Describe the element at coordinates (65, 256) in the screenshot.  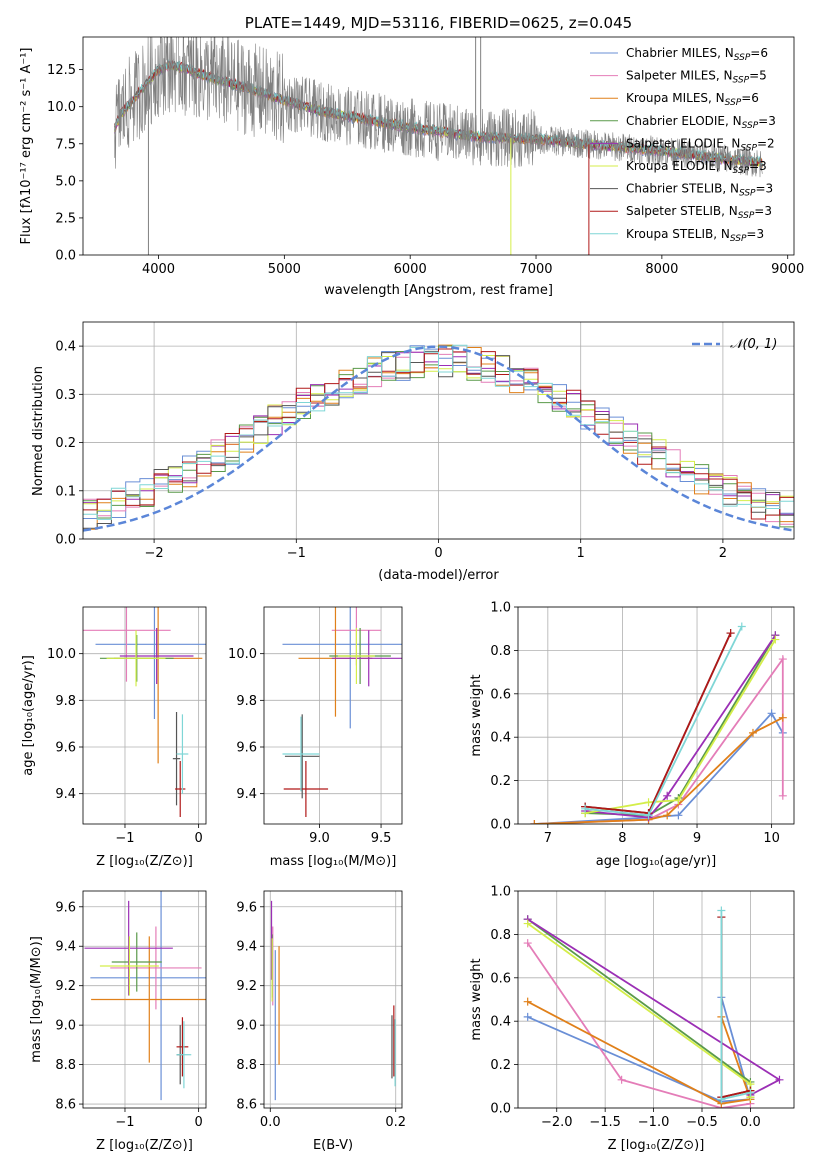
I see `y-tick-label: 0.0` at that location.